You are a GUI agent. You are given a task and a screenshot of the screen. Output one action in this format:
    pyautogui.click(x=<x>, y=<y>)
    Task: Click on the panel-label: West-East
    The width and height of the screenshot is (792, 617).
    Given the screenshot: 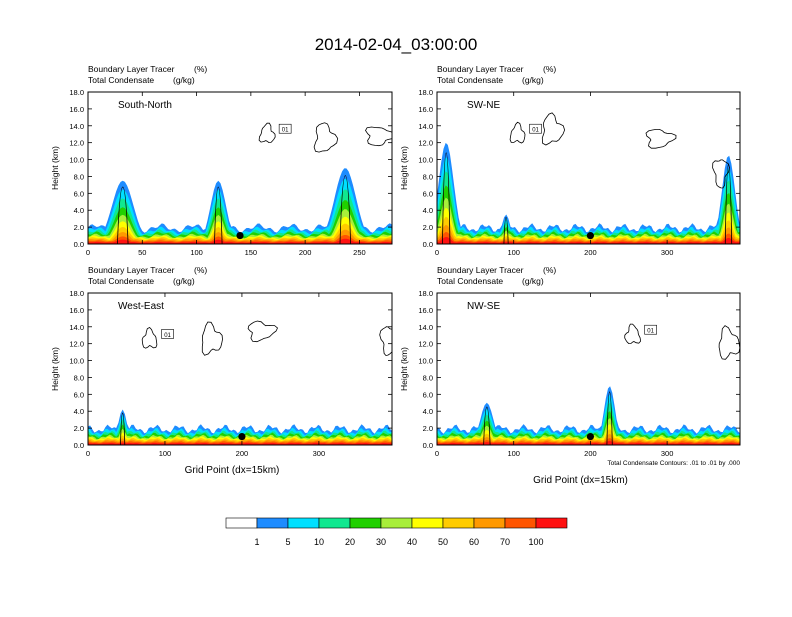 What is the action you would take?
    pyautogui.click(x=141, y=306)
    